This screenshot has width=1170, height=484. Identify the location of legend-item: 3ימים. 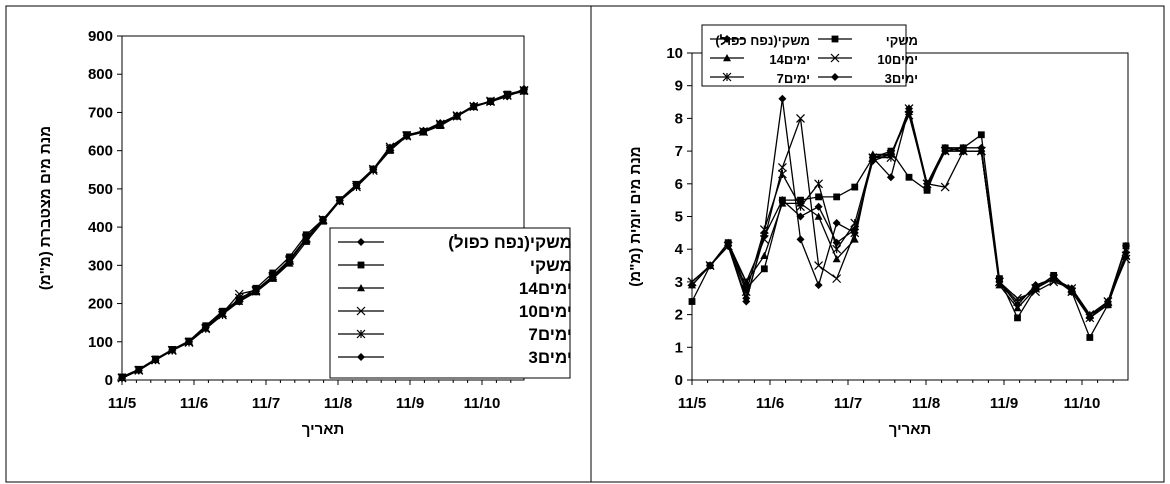
(455, 357).